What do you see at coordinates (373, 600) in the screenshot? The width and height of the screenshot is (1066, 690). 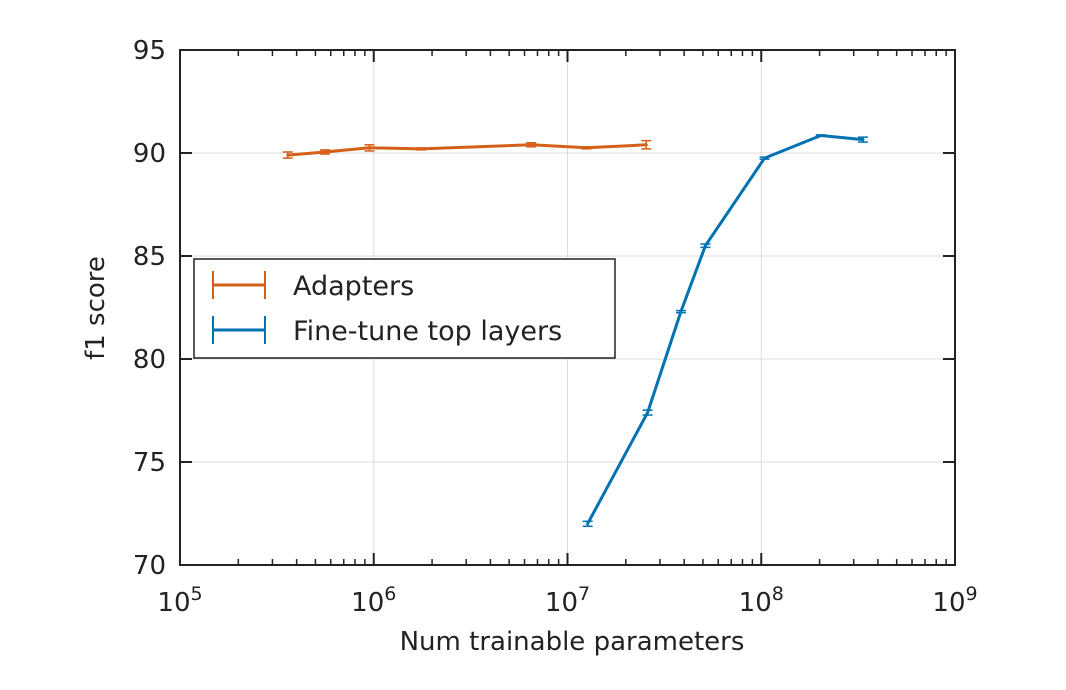 I see `x-tick-label: 10⁶` at bounding box center [373, 600].